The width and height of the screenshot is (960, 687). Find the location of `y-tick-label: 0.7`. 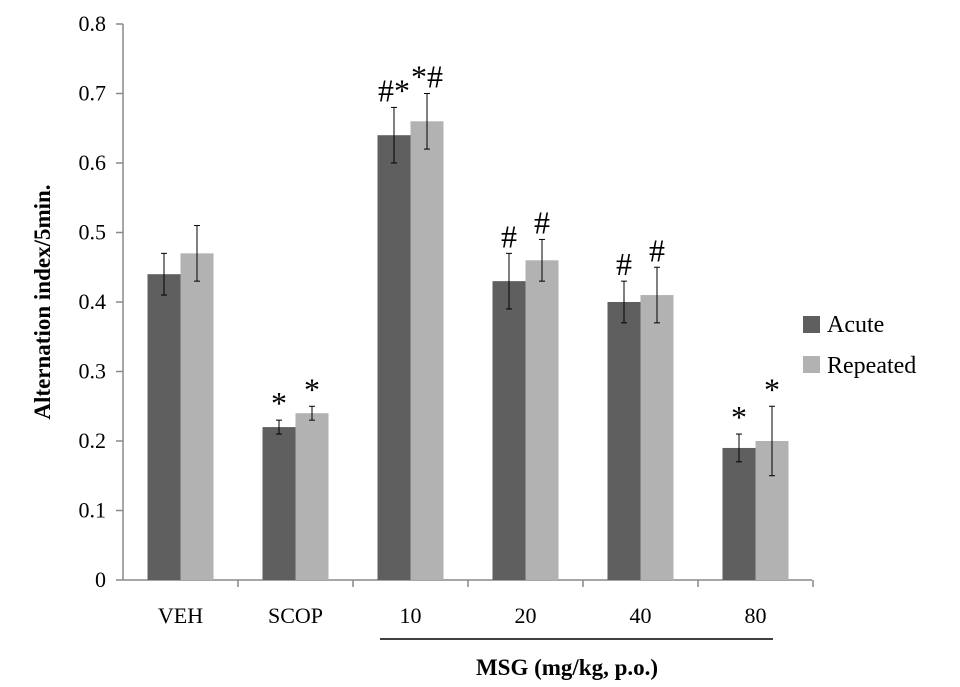

y-tick-label: 0.7 is located at coordinates (93, 93).